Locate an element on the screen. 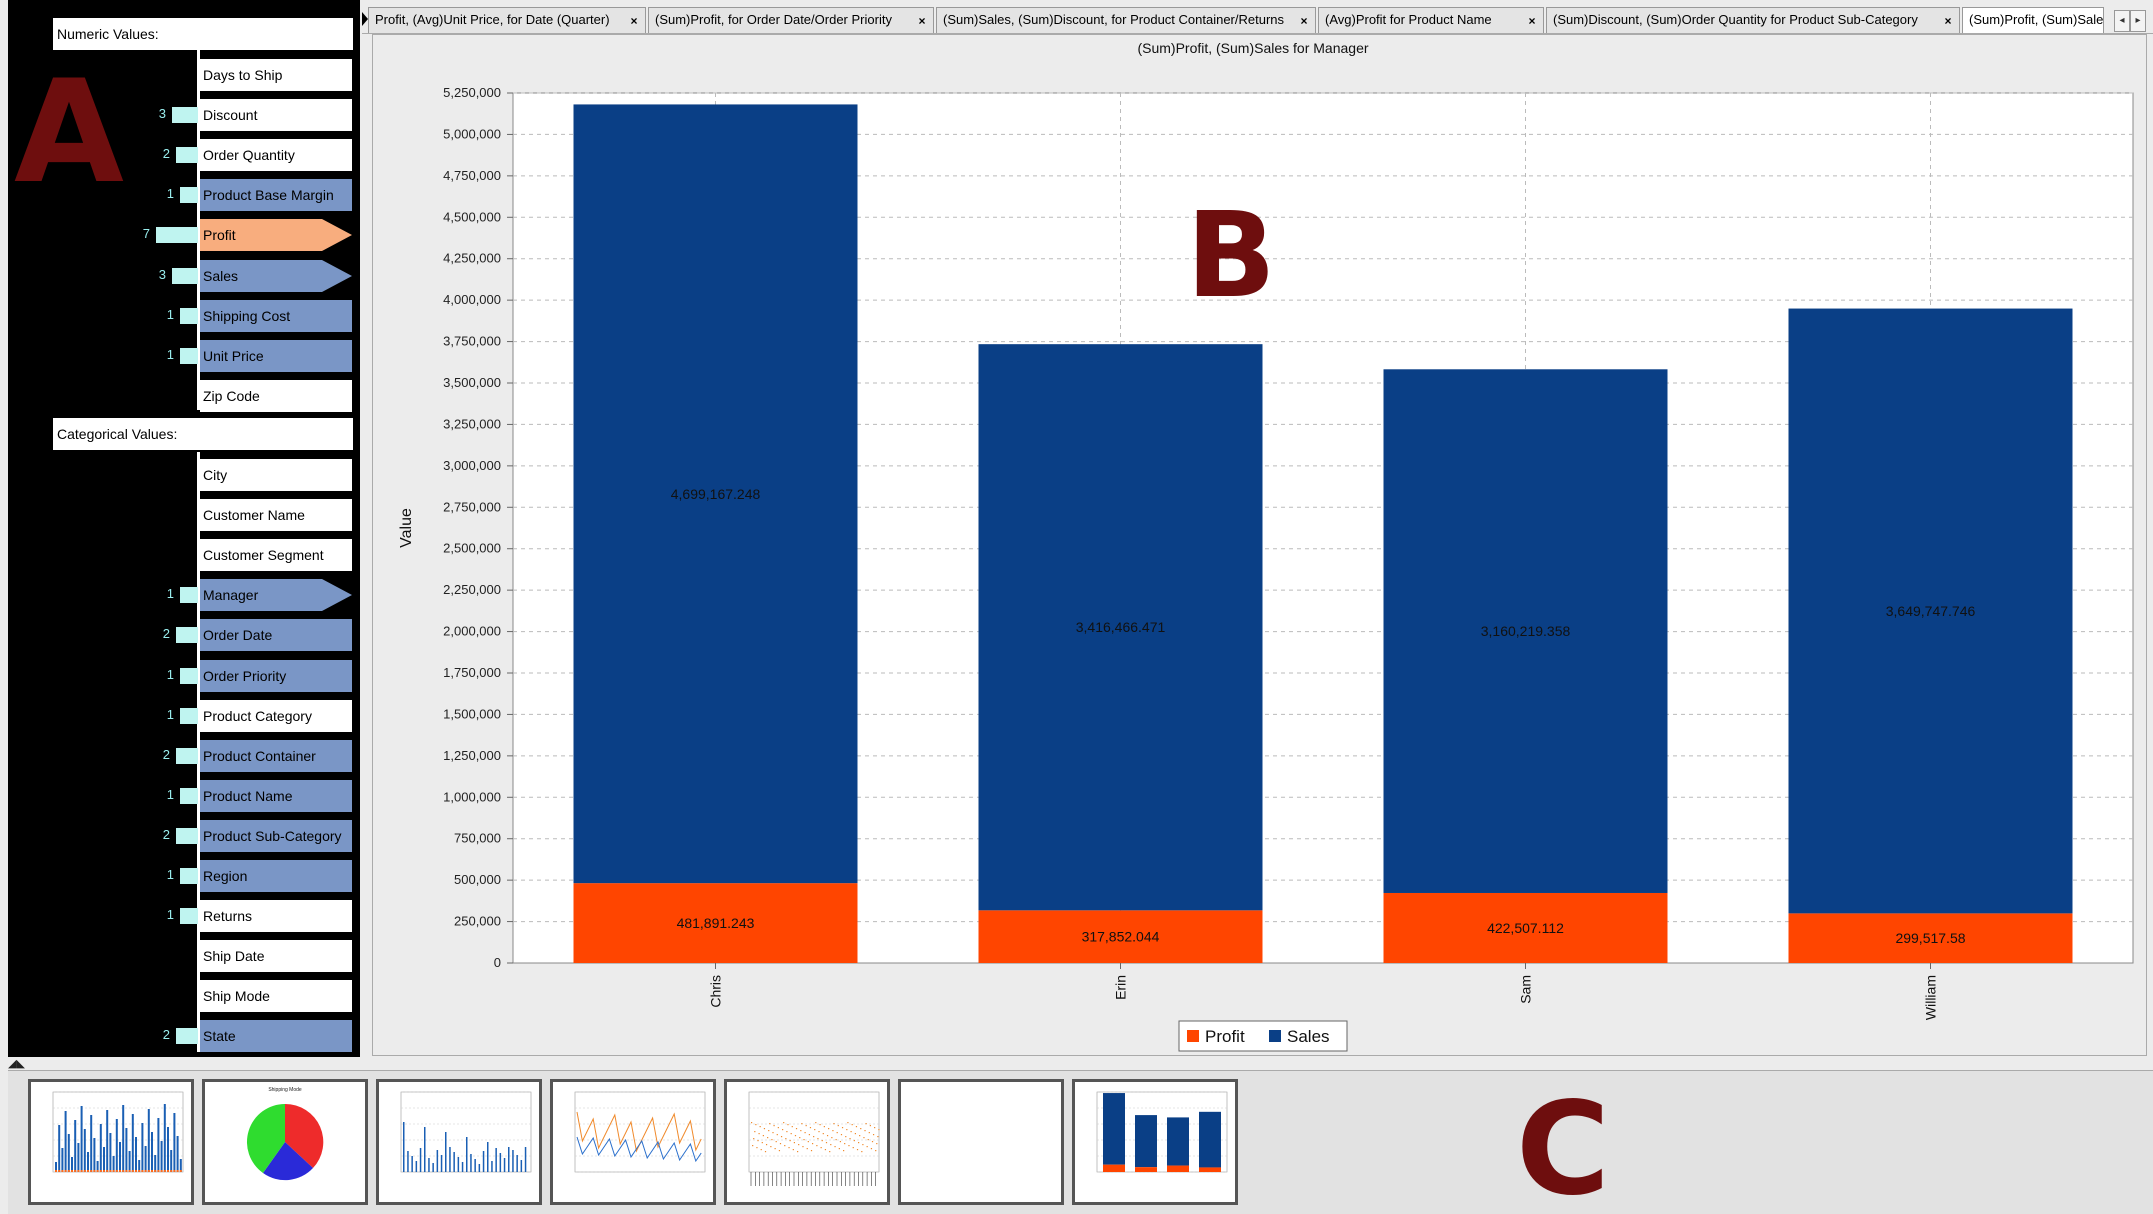  field-label-manager: Manager is located at coordinates (261, 595).